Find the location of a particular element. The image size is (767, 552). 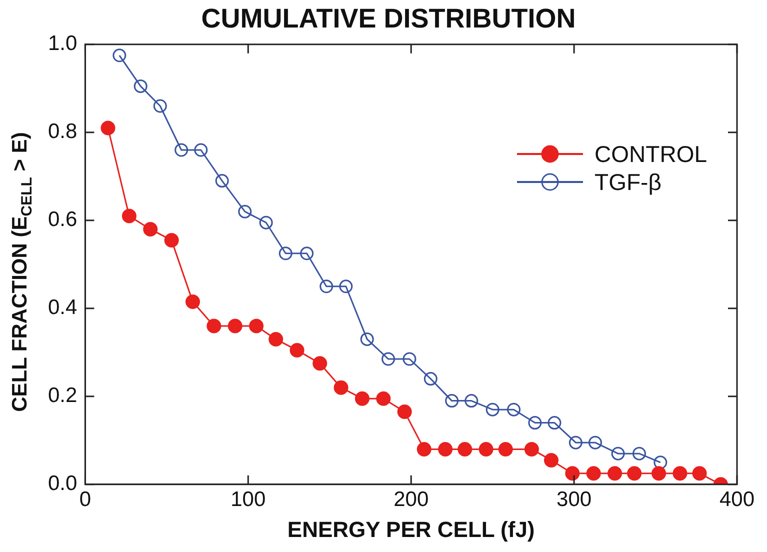

y-tick-label: 0.2 is located at coordinates (63, 396).